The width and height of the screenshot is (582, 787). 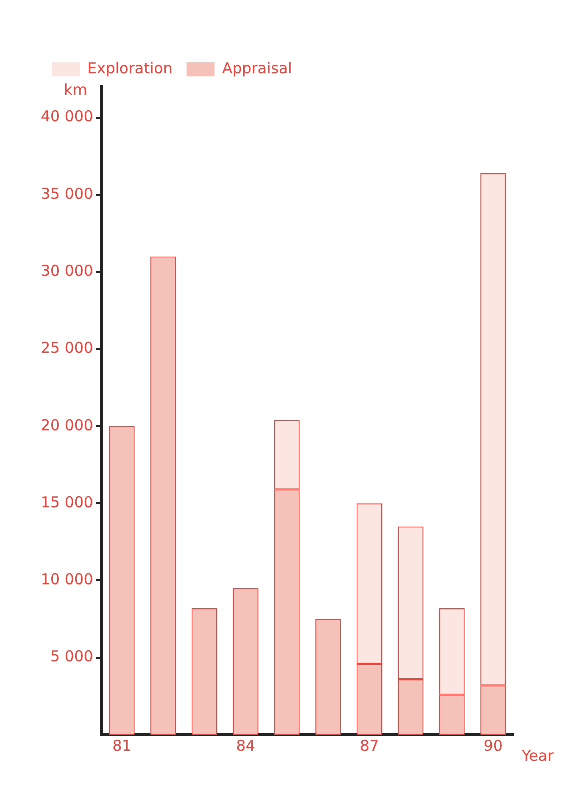 What do you see at coordinates (370, 745) in the screenshot?
I see `x-tick-label: 87` at bounding box center [370, 745].